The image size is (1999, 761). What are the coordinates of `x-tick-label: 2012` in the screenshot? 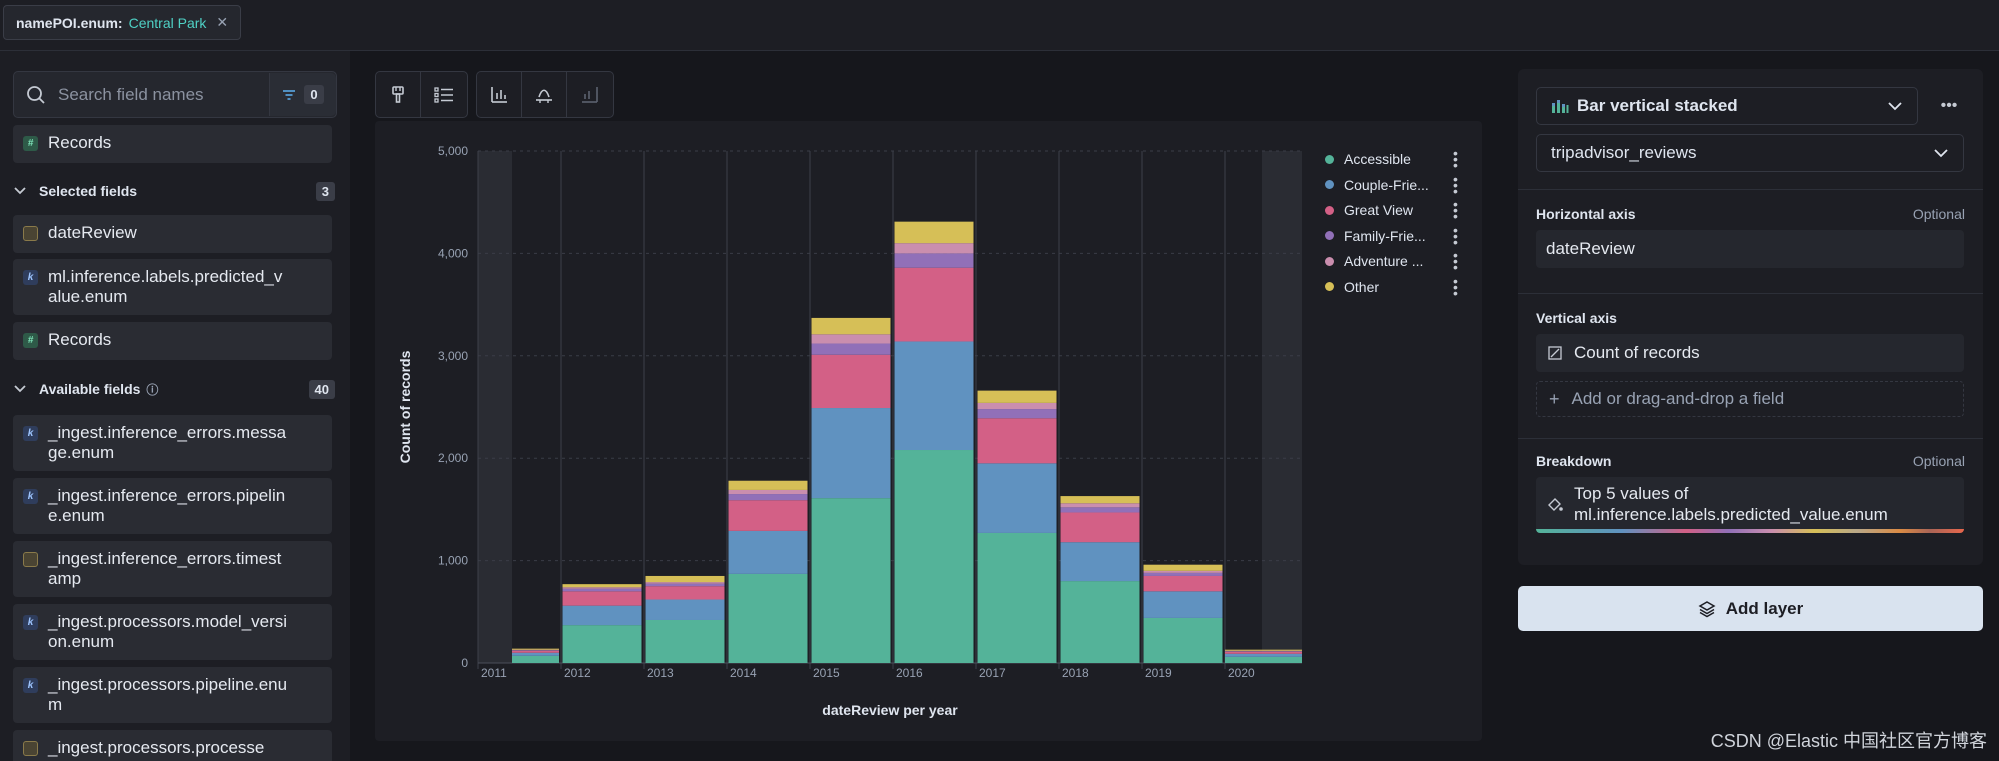 It's located at (577, 673).